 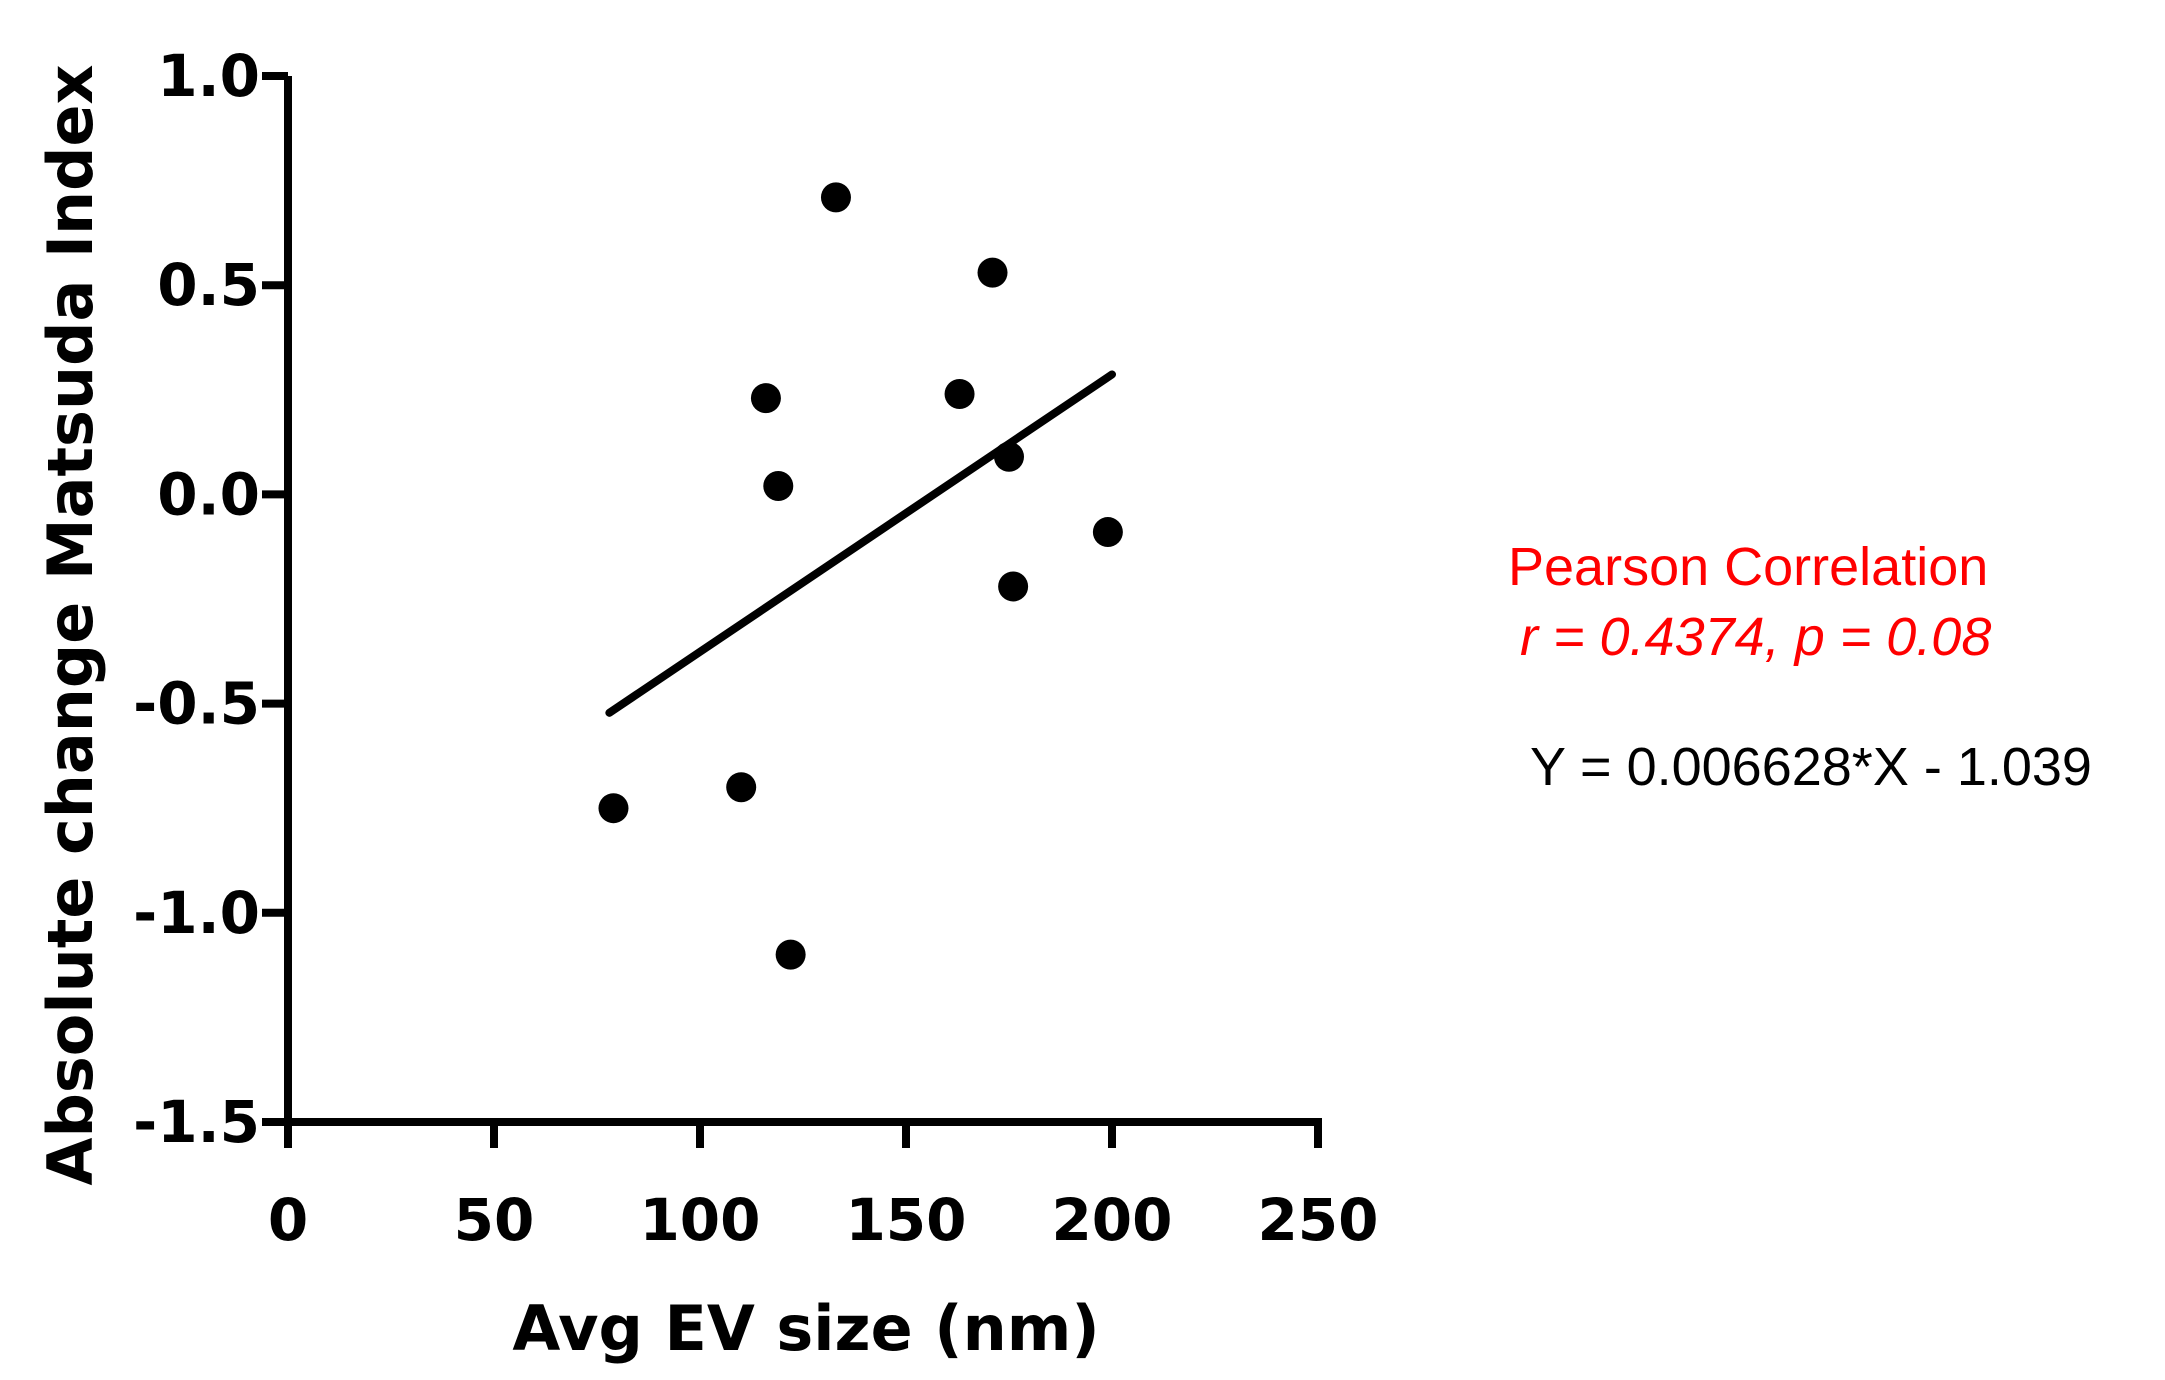 What do you see at coordinates (805, 1328) in the screenshot?
I see `x-axis-title: Avg EV size (nm)` at bounding box center [805, 1328].